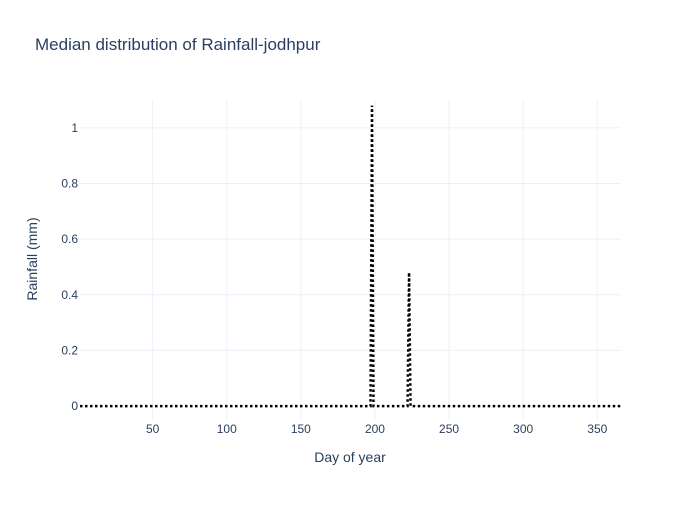 The image size is (700, 505). Describe the element at coordinates (69, 267) in the screenshot. I see `y-axis-ticks: 0 0.2 0.4 0.6 0.8 1` at that location.